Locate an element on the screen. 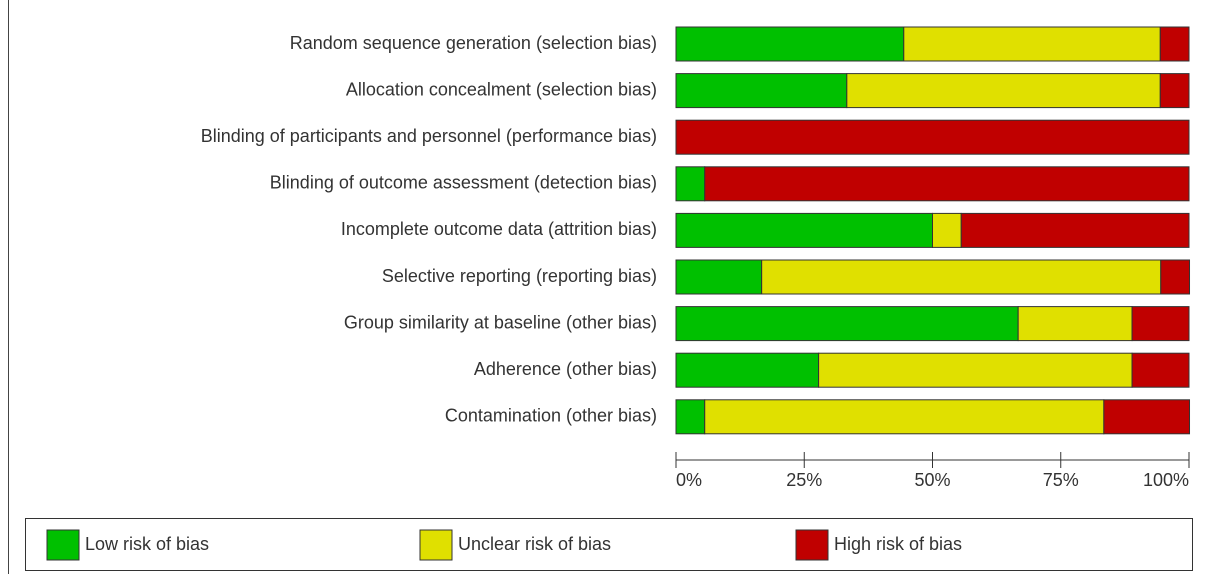 This screenshot has height=574, width=1205. legend-label: Unclear risk of bias is located at coordinates (534, 544).